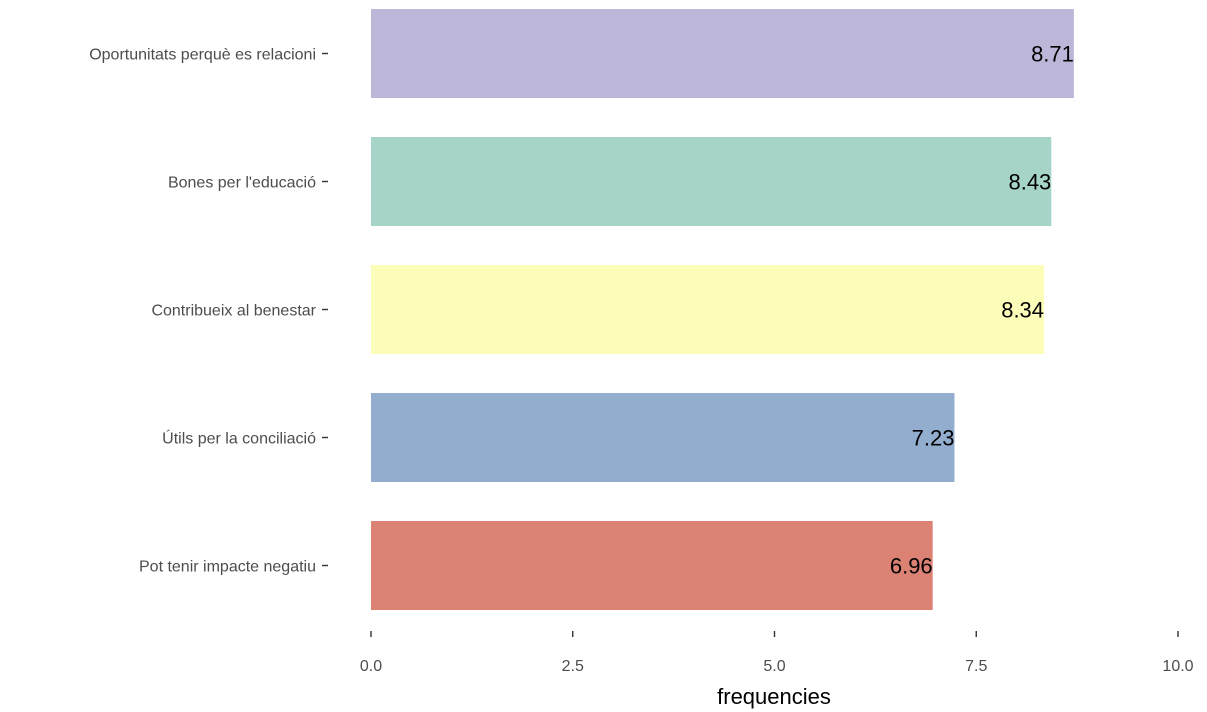 The width and height of the screenshot is (1207, 712). Describe the element at coordinates (1052, 54) in the screenshot. I see `data-label: 8.71` at that location.